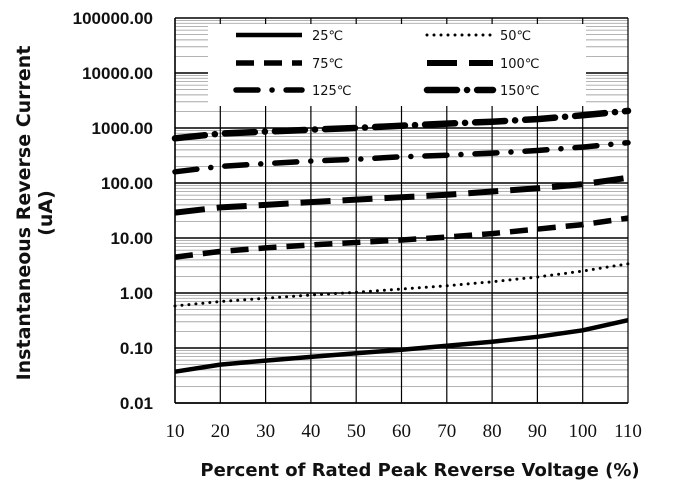 The width and height of the screenshot is (673, 488). Describe the element at coordinates (327, 64) in the screenshot. I see `legend-label: 75℃` at that location.